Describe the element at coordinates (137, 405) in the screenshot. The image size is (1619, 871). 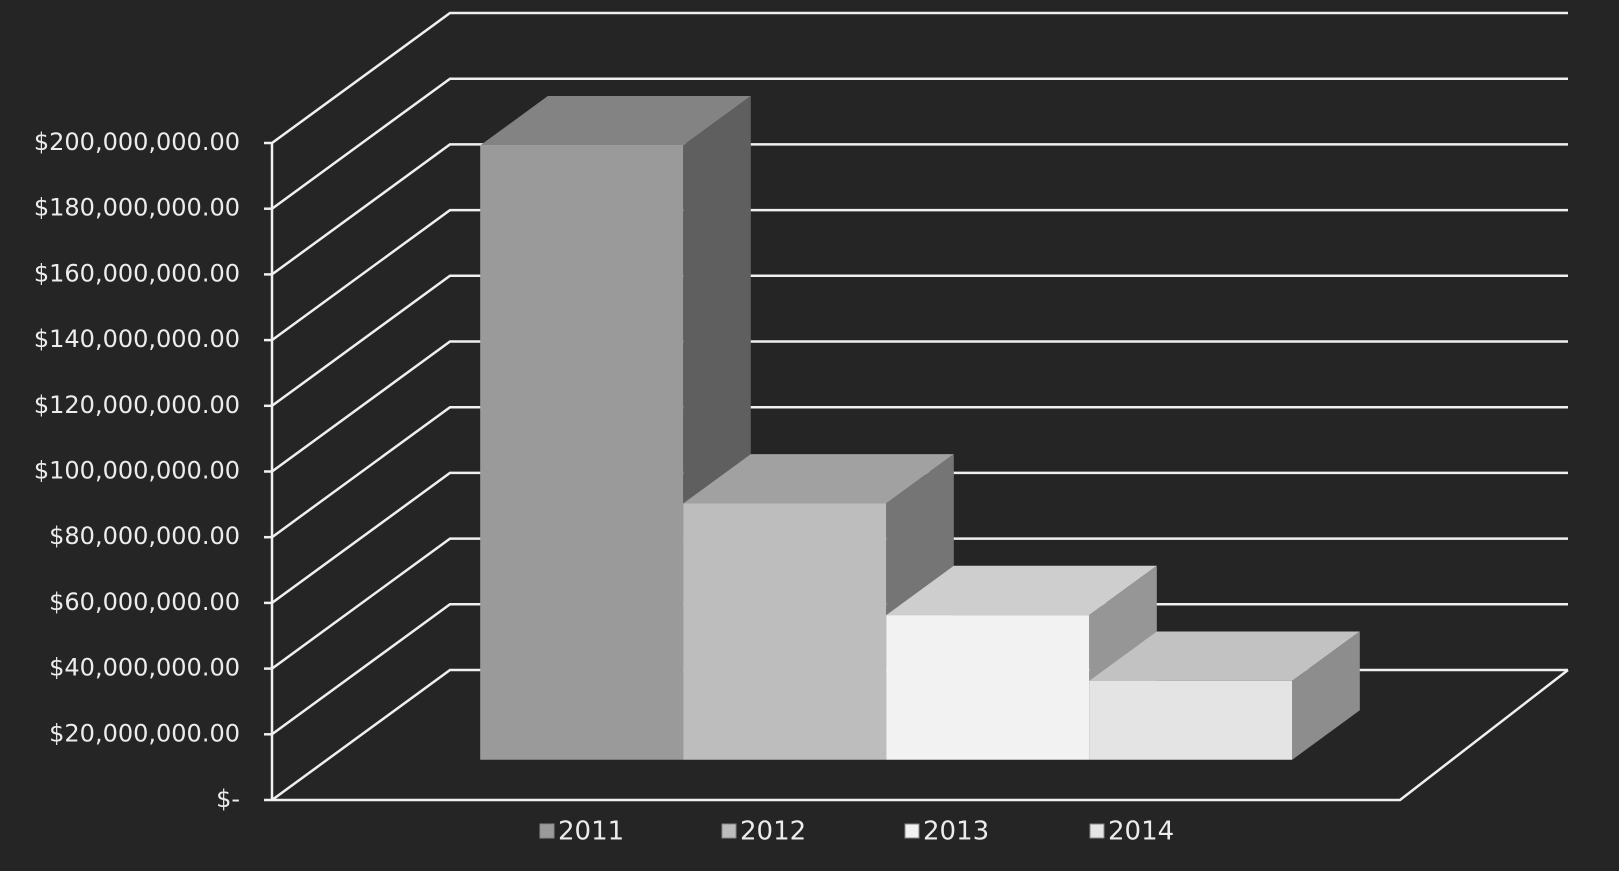
I see `y-tick-label: $120,000,000.00` at that location.